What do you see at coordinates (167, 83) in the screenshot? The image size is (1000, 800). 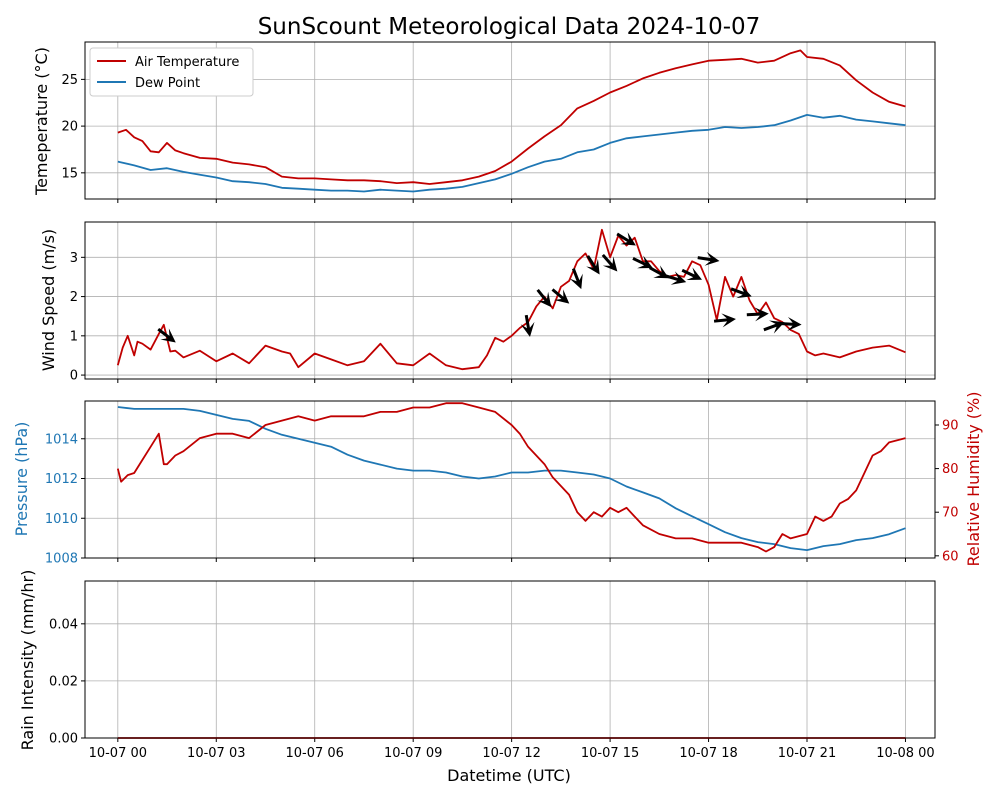 I see `legend-label-dew-point: Dew Point` at bounding box center [167, 83].